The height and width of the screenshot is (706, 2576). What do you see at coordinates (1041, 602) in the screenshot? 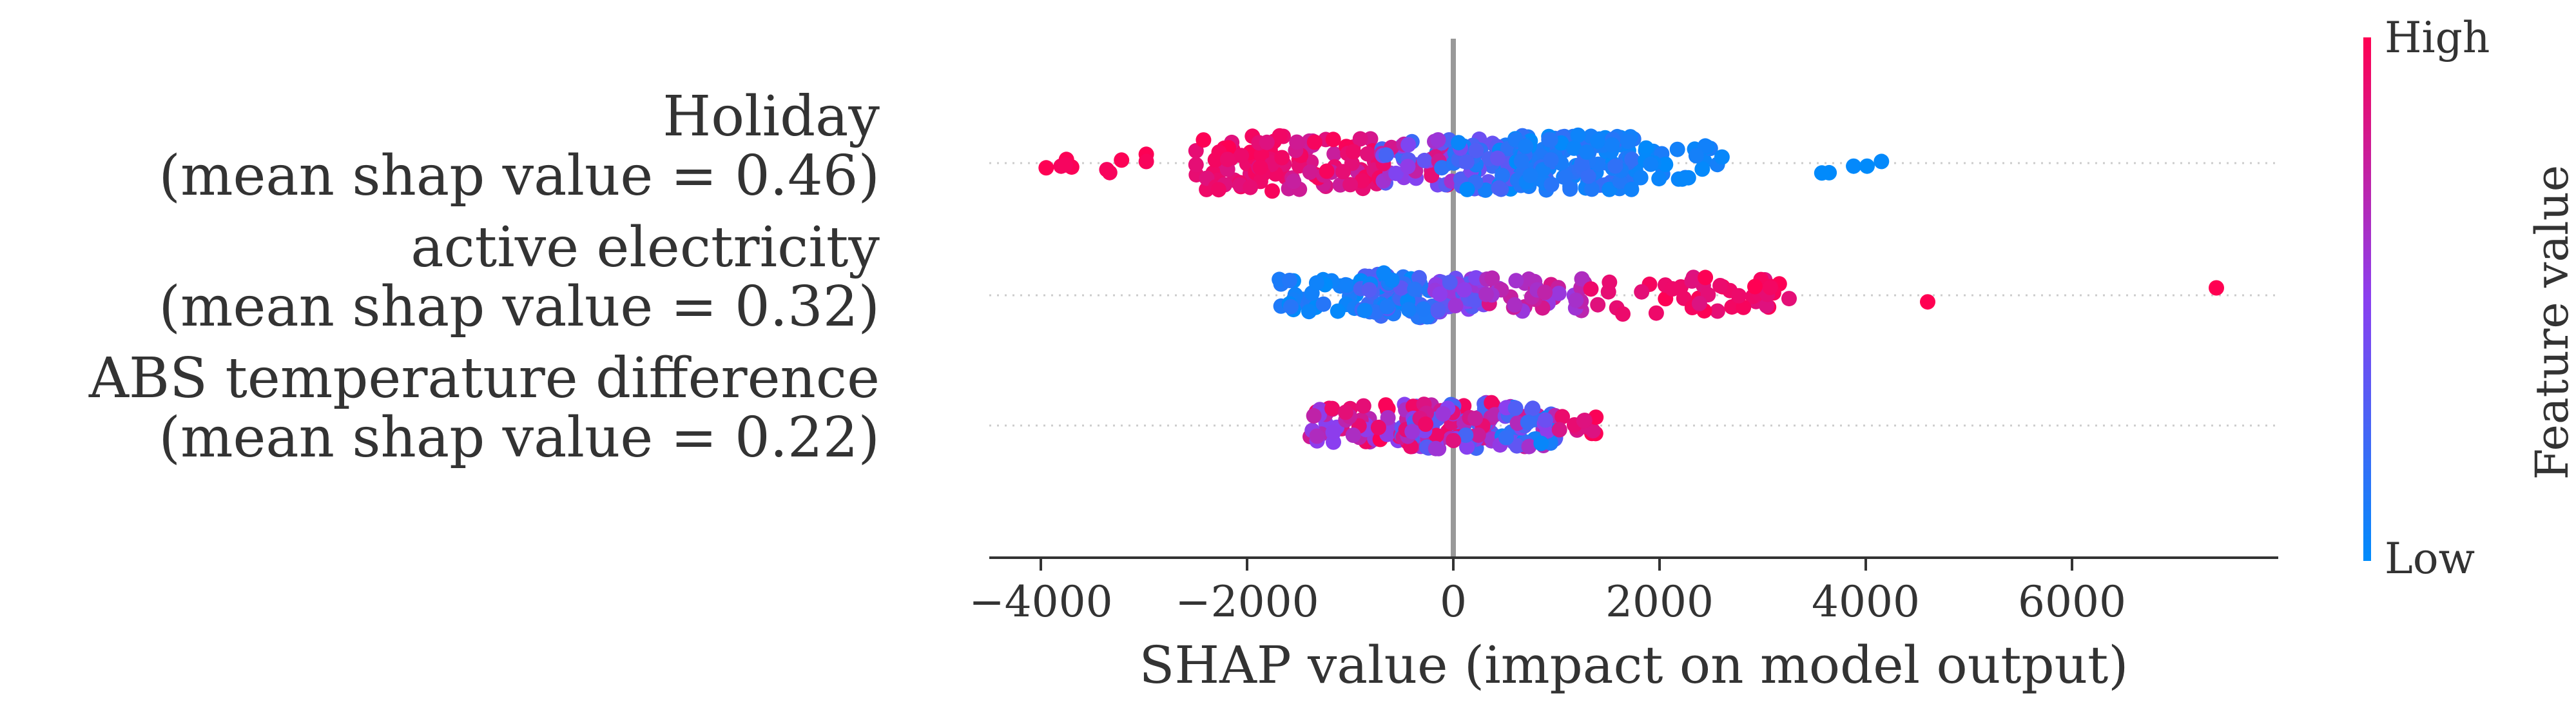
I see `x-tick-label: −4000` at bounding box center [1041, 602].